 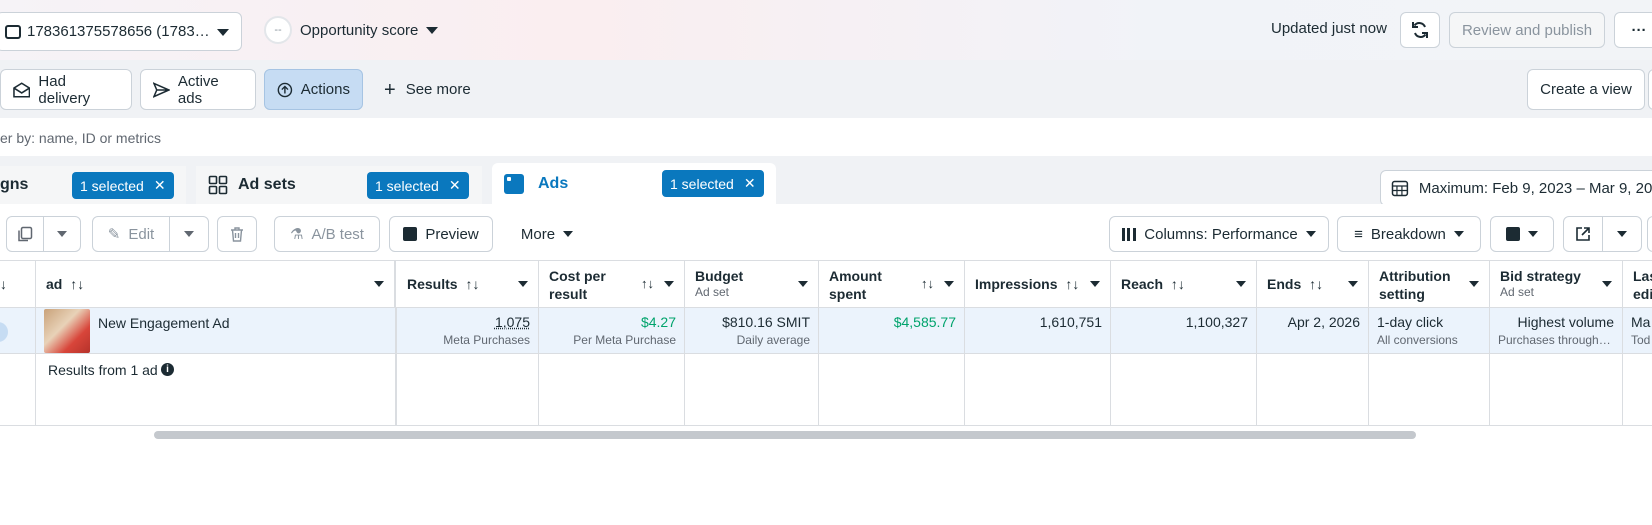 I want to click on header-ends: Ends ↑↓, so click(x=1313, y=285).